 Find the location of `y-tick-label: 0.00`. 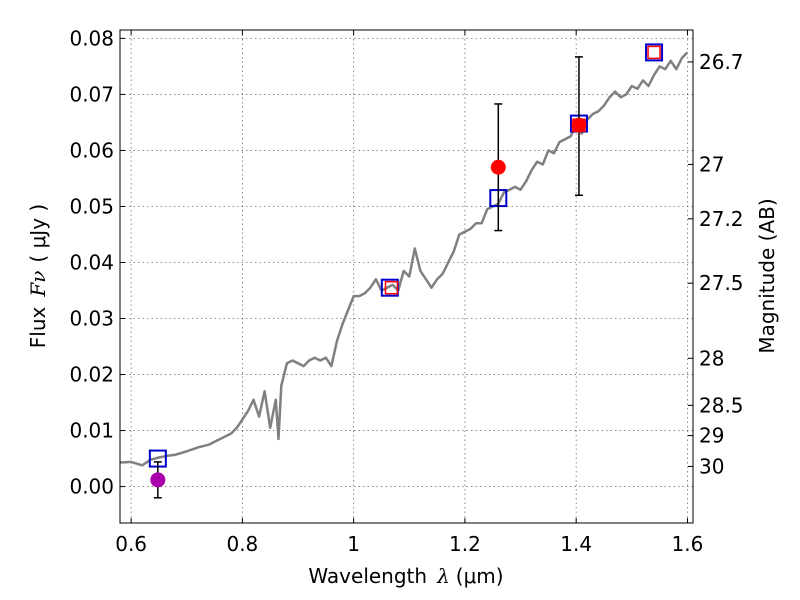

y-tick-label: 0.00 is located at coordinates (91, 487).